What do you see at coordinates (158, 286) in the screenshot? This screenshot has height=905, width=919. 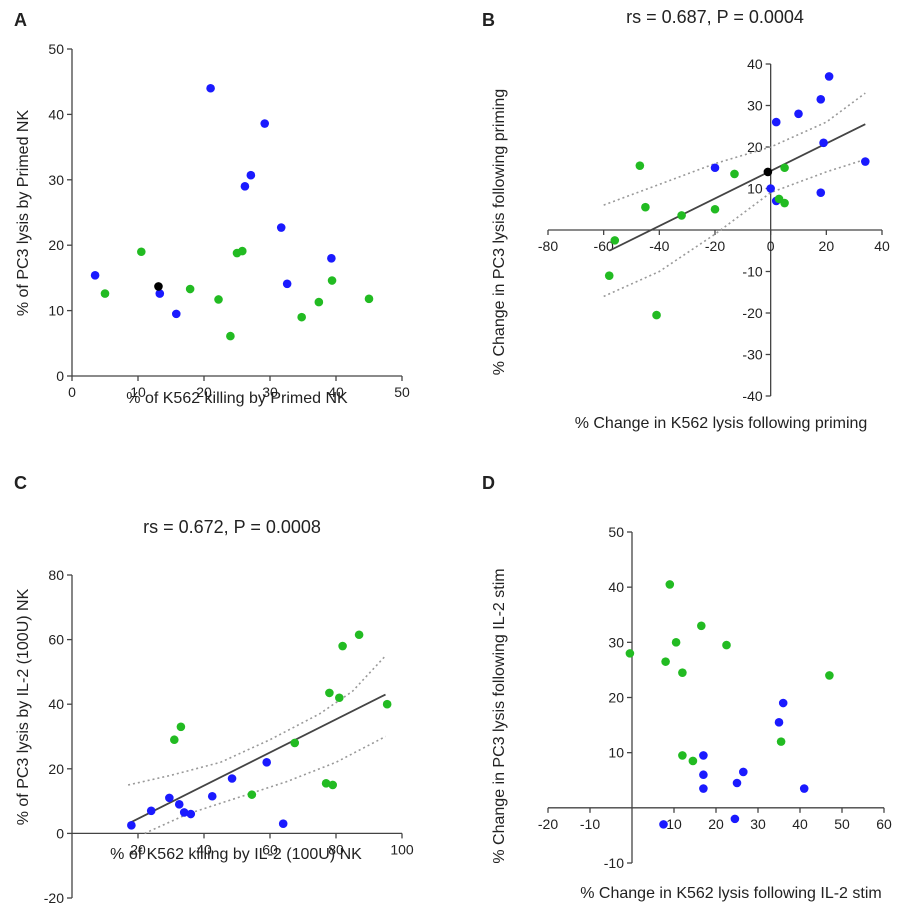 I see `data-point-black` at bounding box center [158, 286].